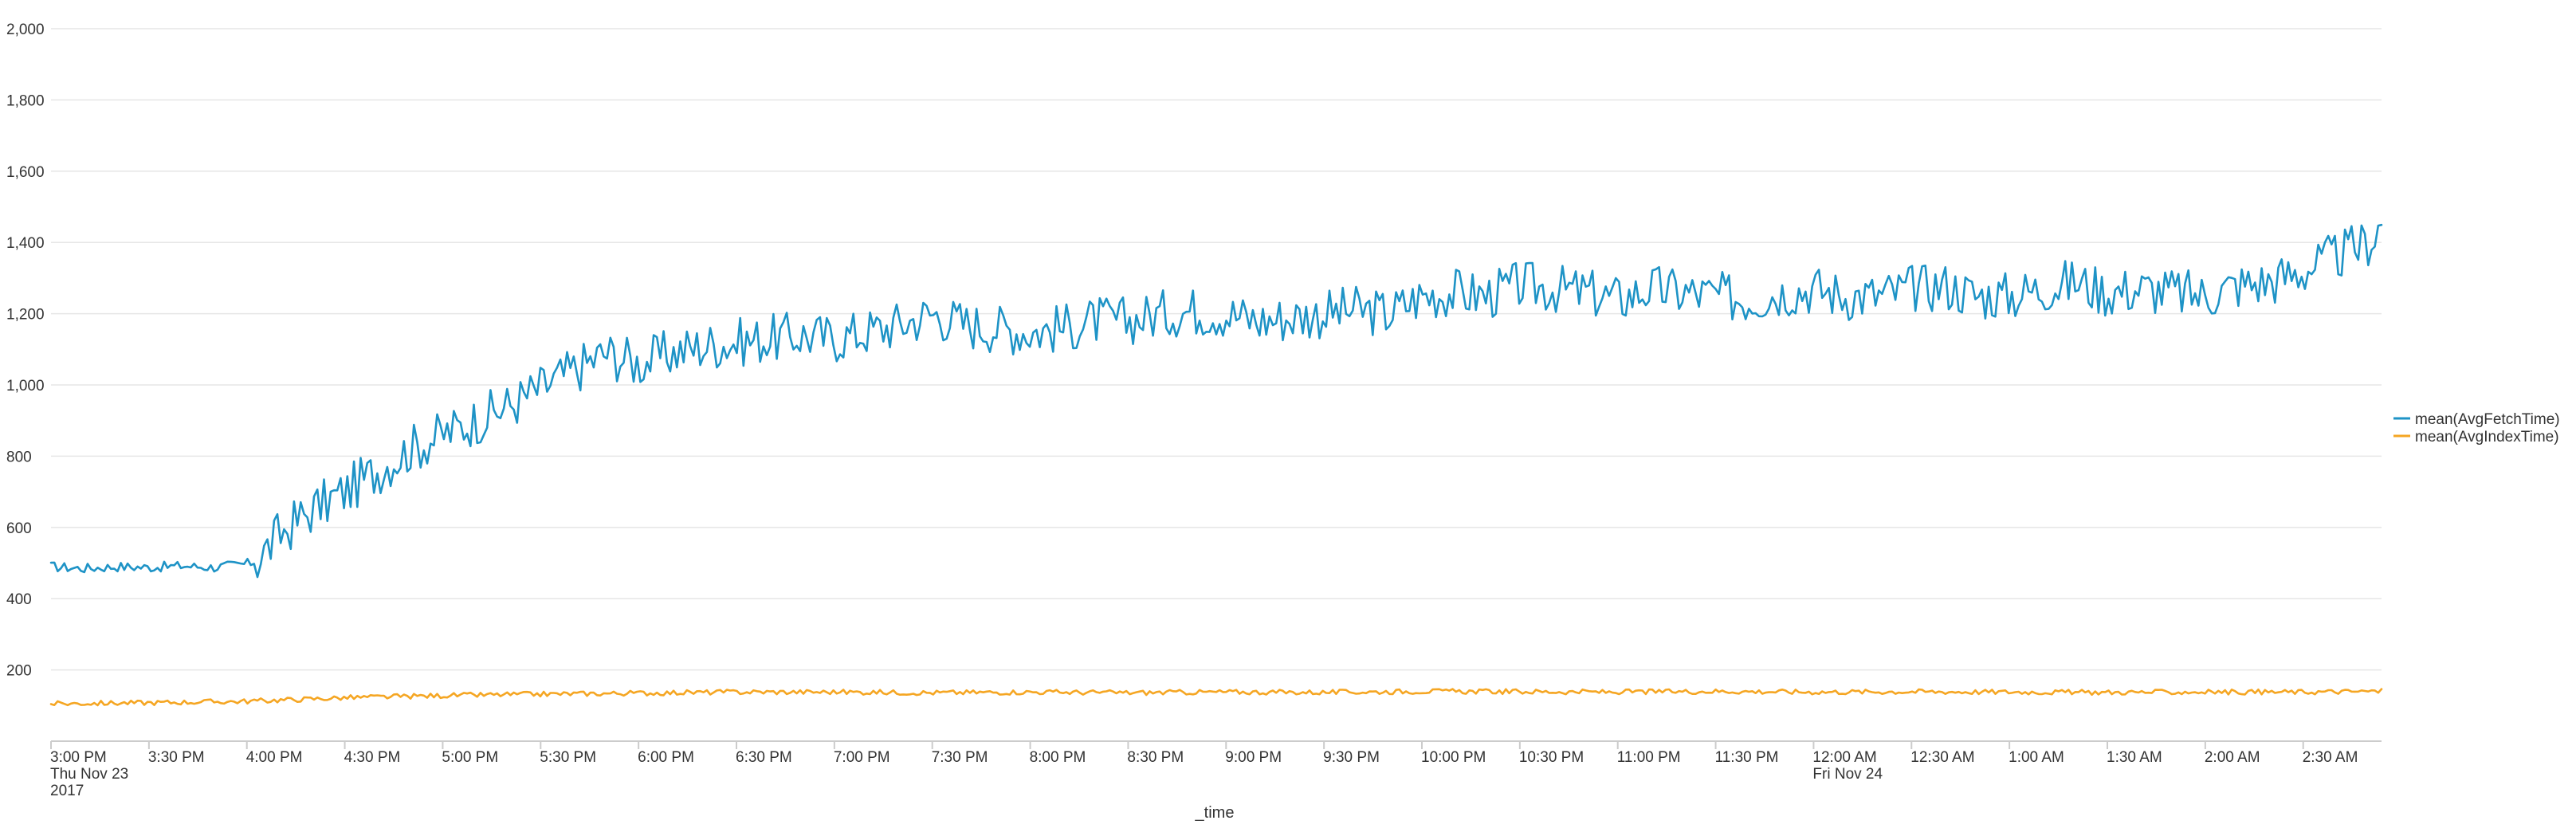 The width and height of the screenshot is (2576, 836). What do you see at coordinates (25, 172) in the screenshot?
I see `y-tick-label: 1,600` at bounding box center [25, 172].